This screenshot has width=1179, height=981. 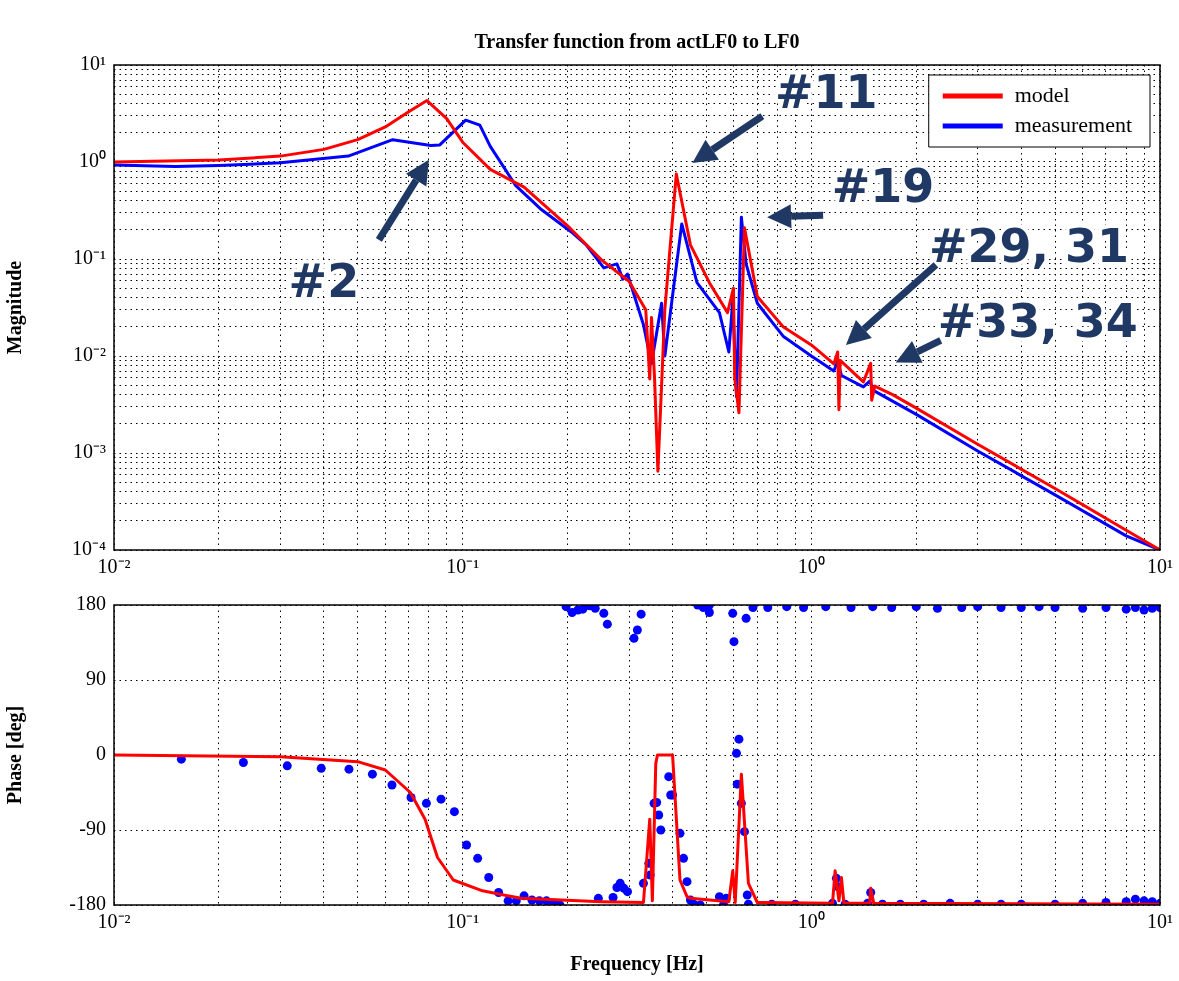 What do you see at coordinates (89, 548) in the screenshot?
I see `y-tick-label: 10⁻⁴` at bounding box center [89, 548].